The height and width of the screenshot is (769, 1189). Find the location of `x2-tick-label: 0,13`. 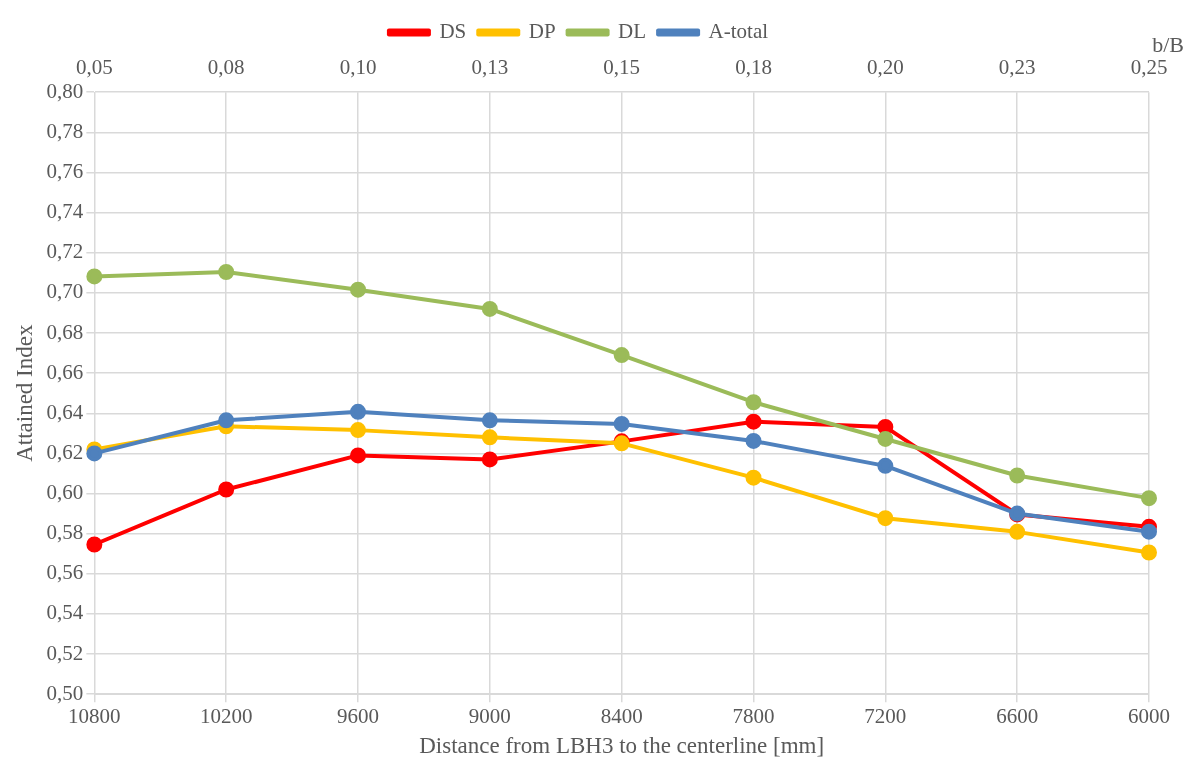

x2-tick-label: 0,13 is located at coordinates (490, 67).